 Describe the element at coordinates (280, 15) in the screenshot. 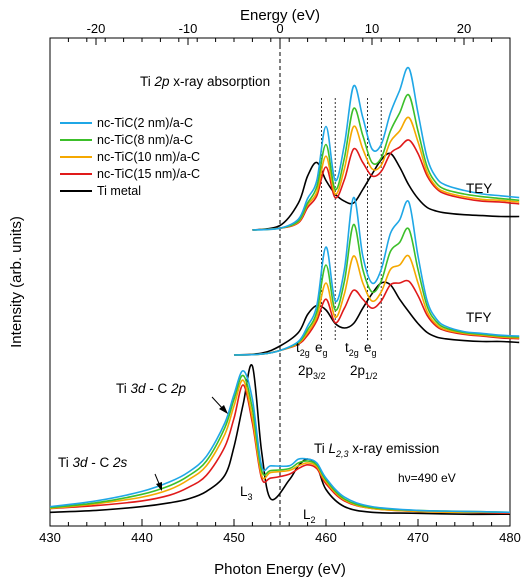

I see `top-axis-title: Energy (eV)` at that location.